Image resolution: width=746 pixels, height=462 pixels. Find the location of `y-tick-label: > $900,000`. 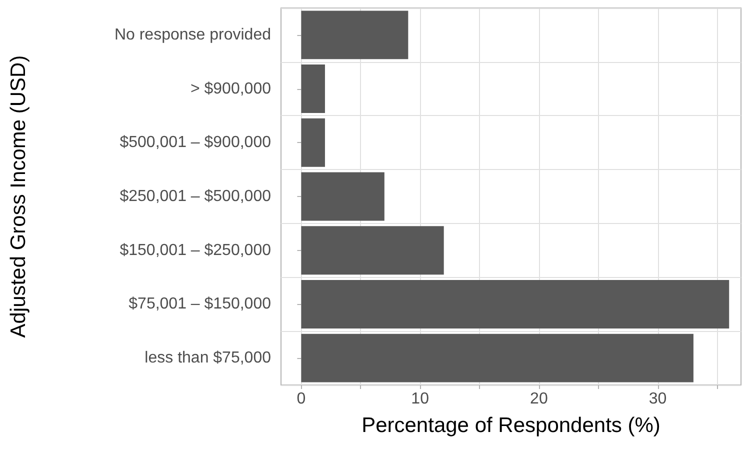

y-tick-label: > $900,000 is located at coordinates (231, 89).